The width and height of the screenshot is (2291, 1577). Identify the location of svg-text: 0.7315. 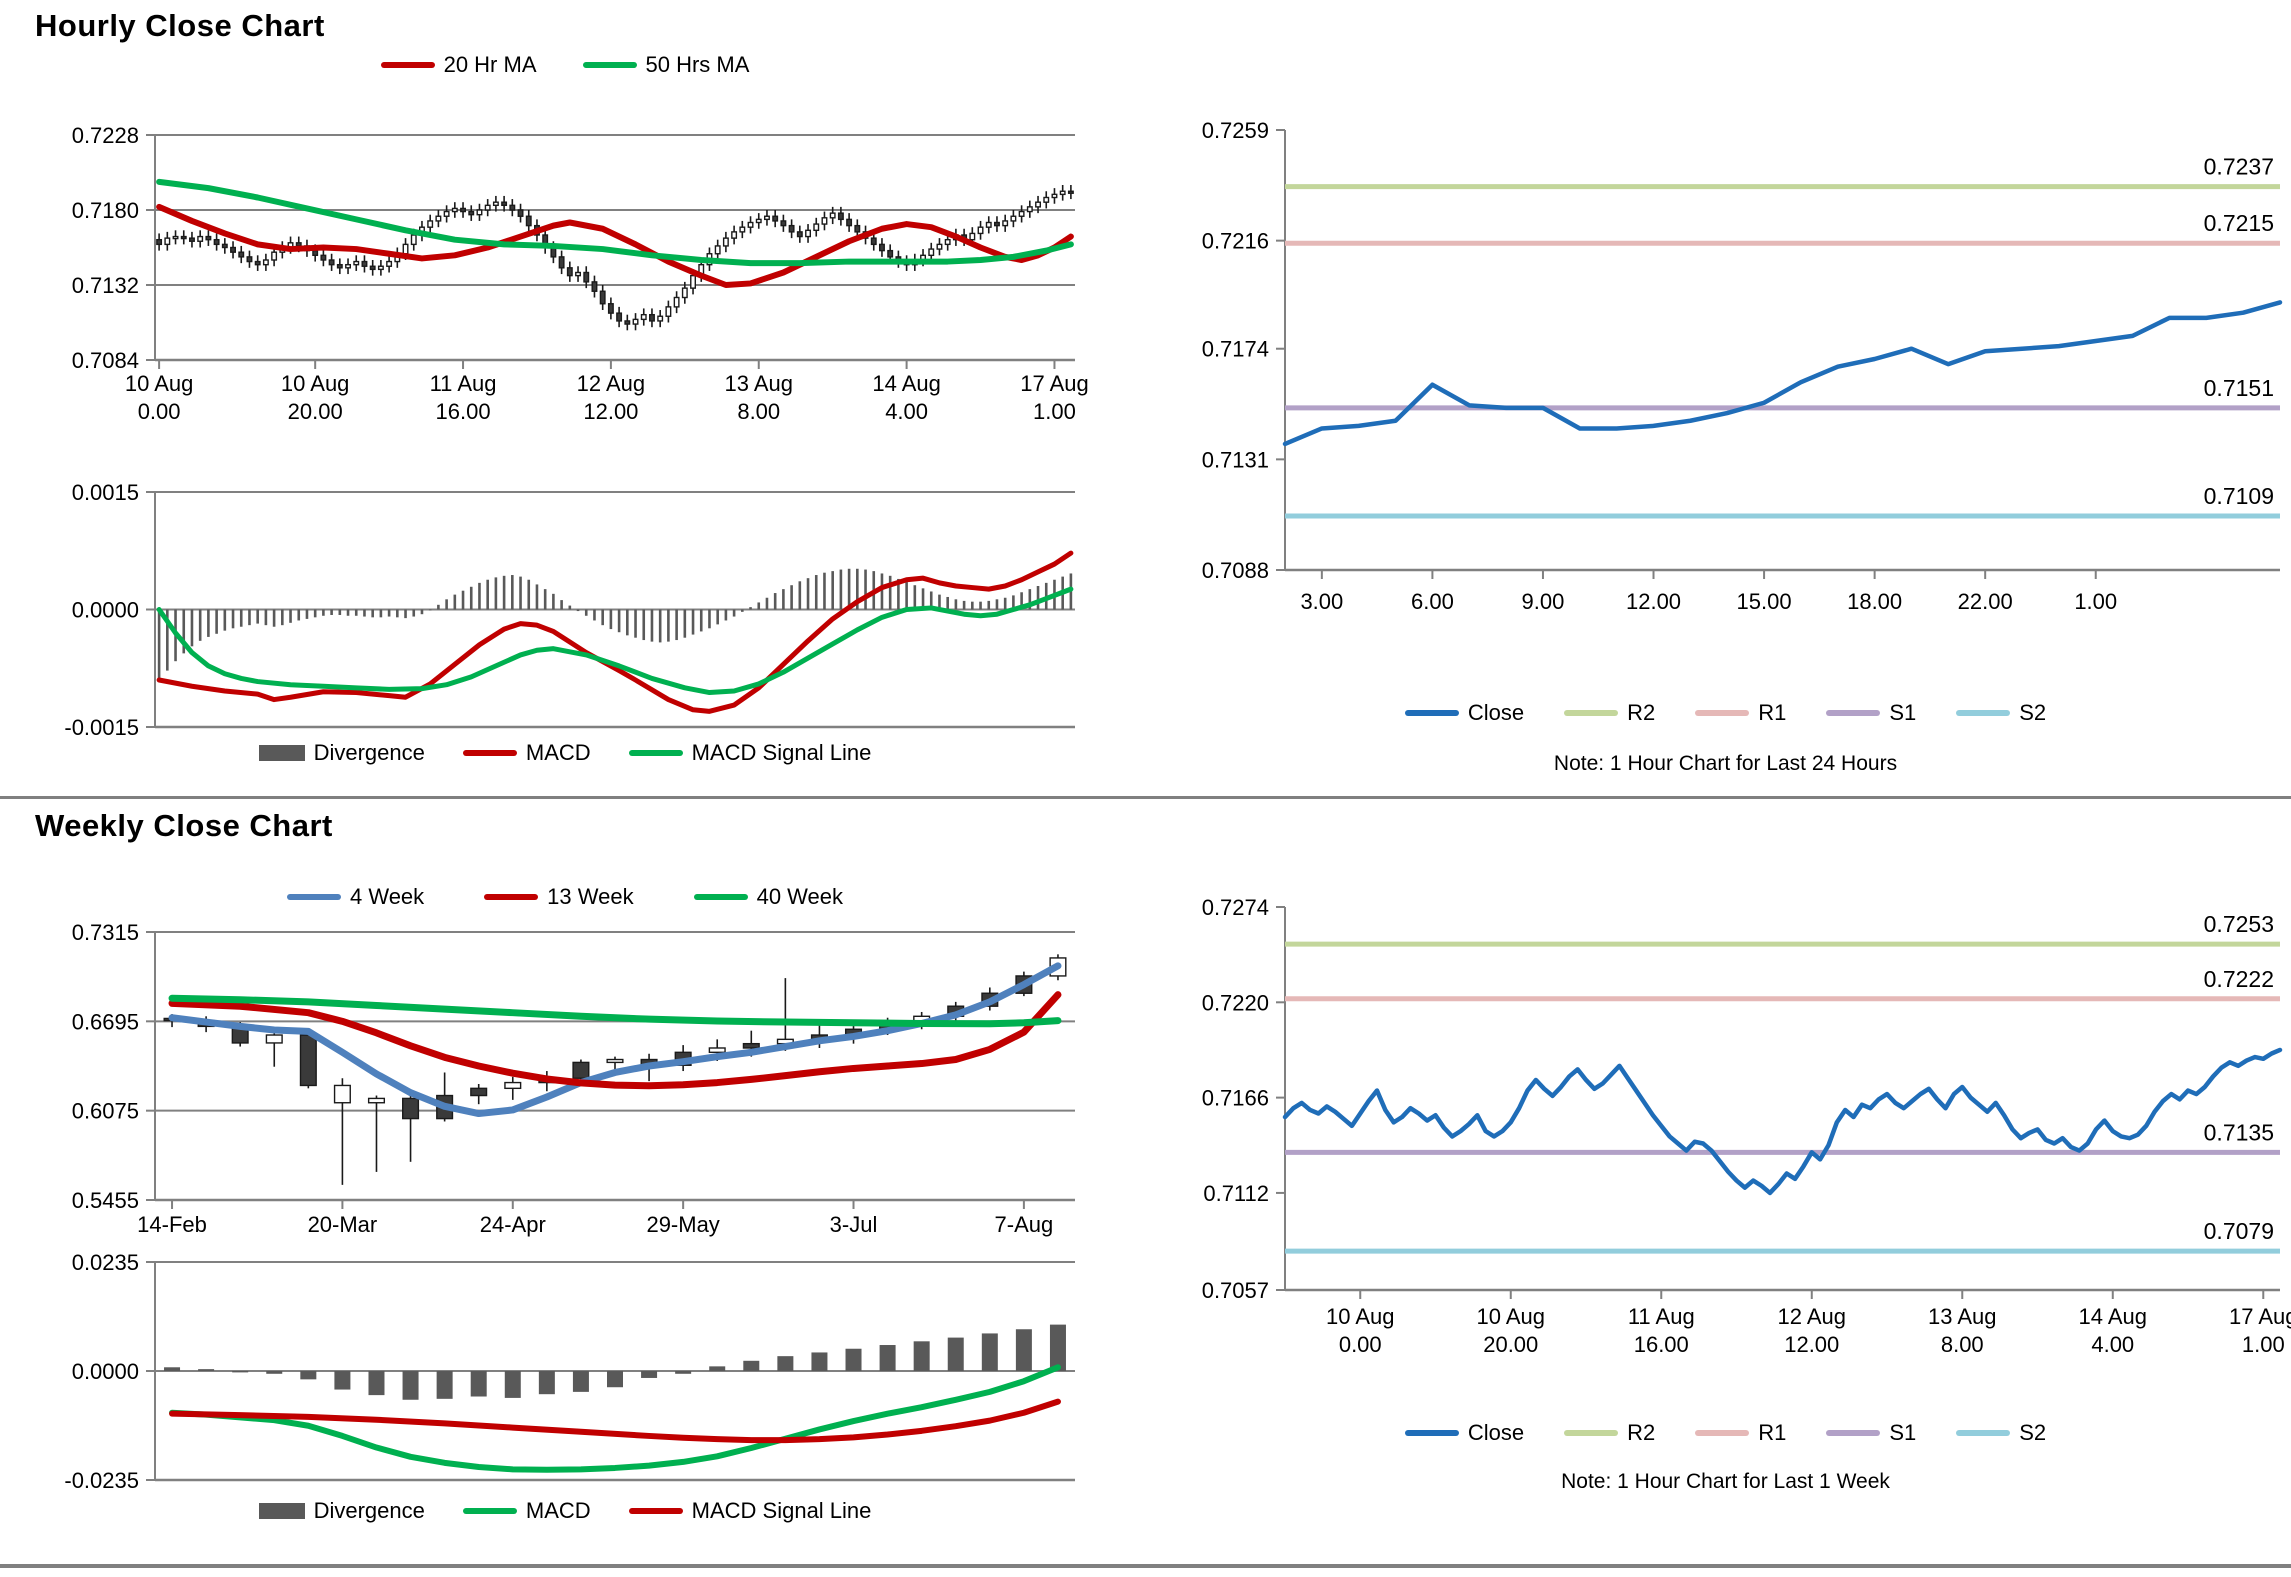
(105, 932).